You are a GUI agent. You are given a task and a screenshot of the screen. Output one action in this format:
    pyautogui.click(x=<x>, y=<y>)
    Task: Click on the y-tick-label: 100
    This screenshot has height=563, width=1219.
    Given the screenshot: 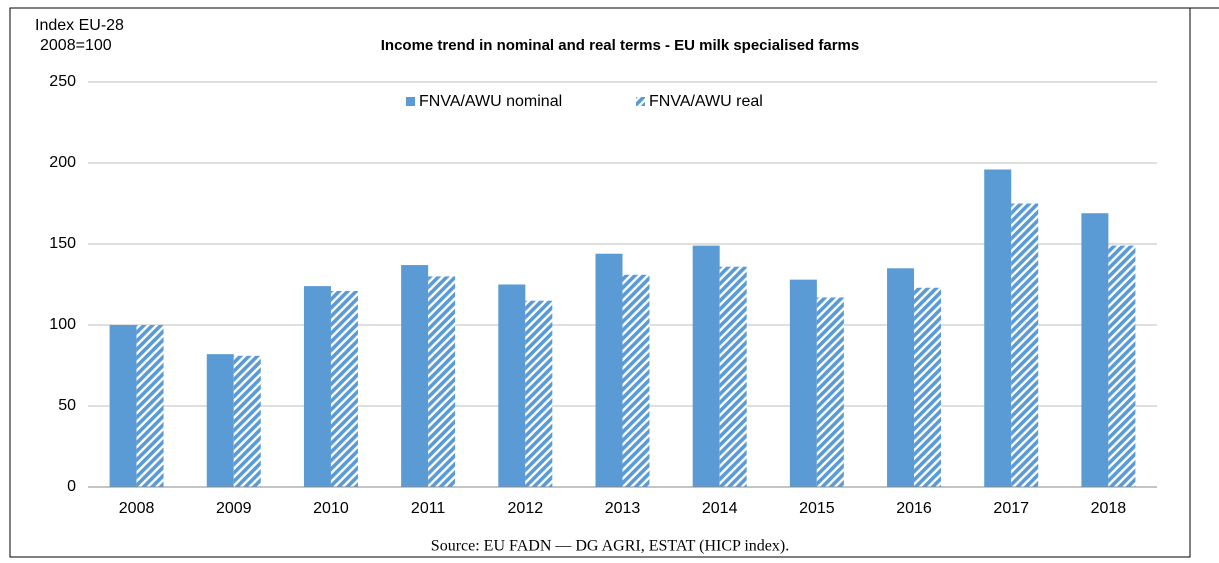 What is the action you would take?
    pyautogui.click(x=62, y=324)
    